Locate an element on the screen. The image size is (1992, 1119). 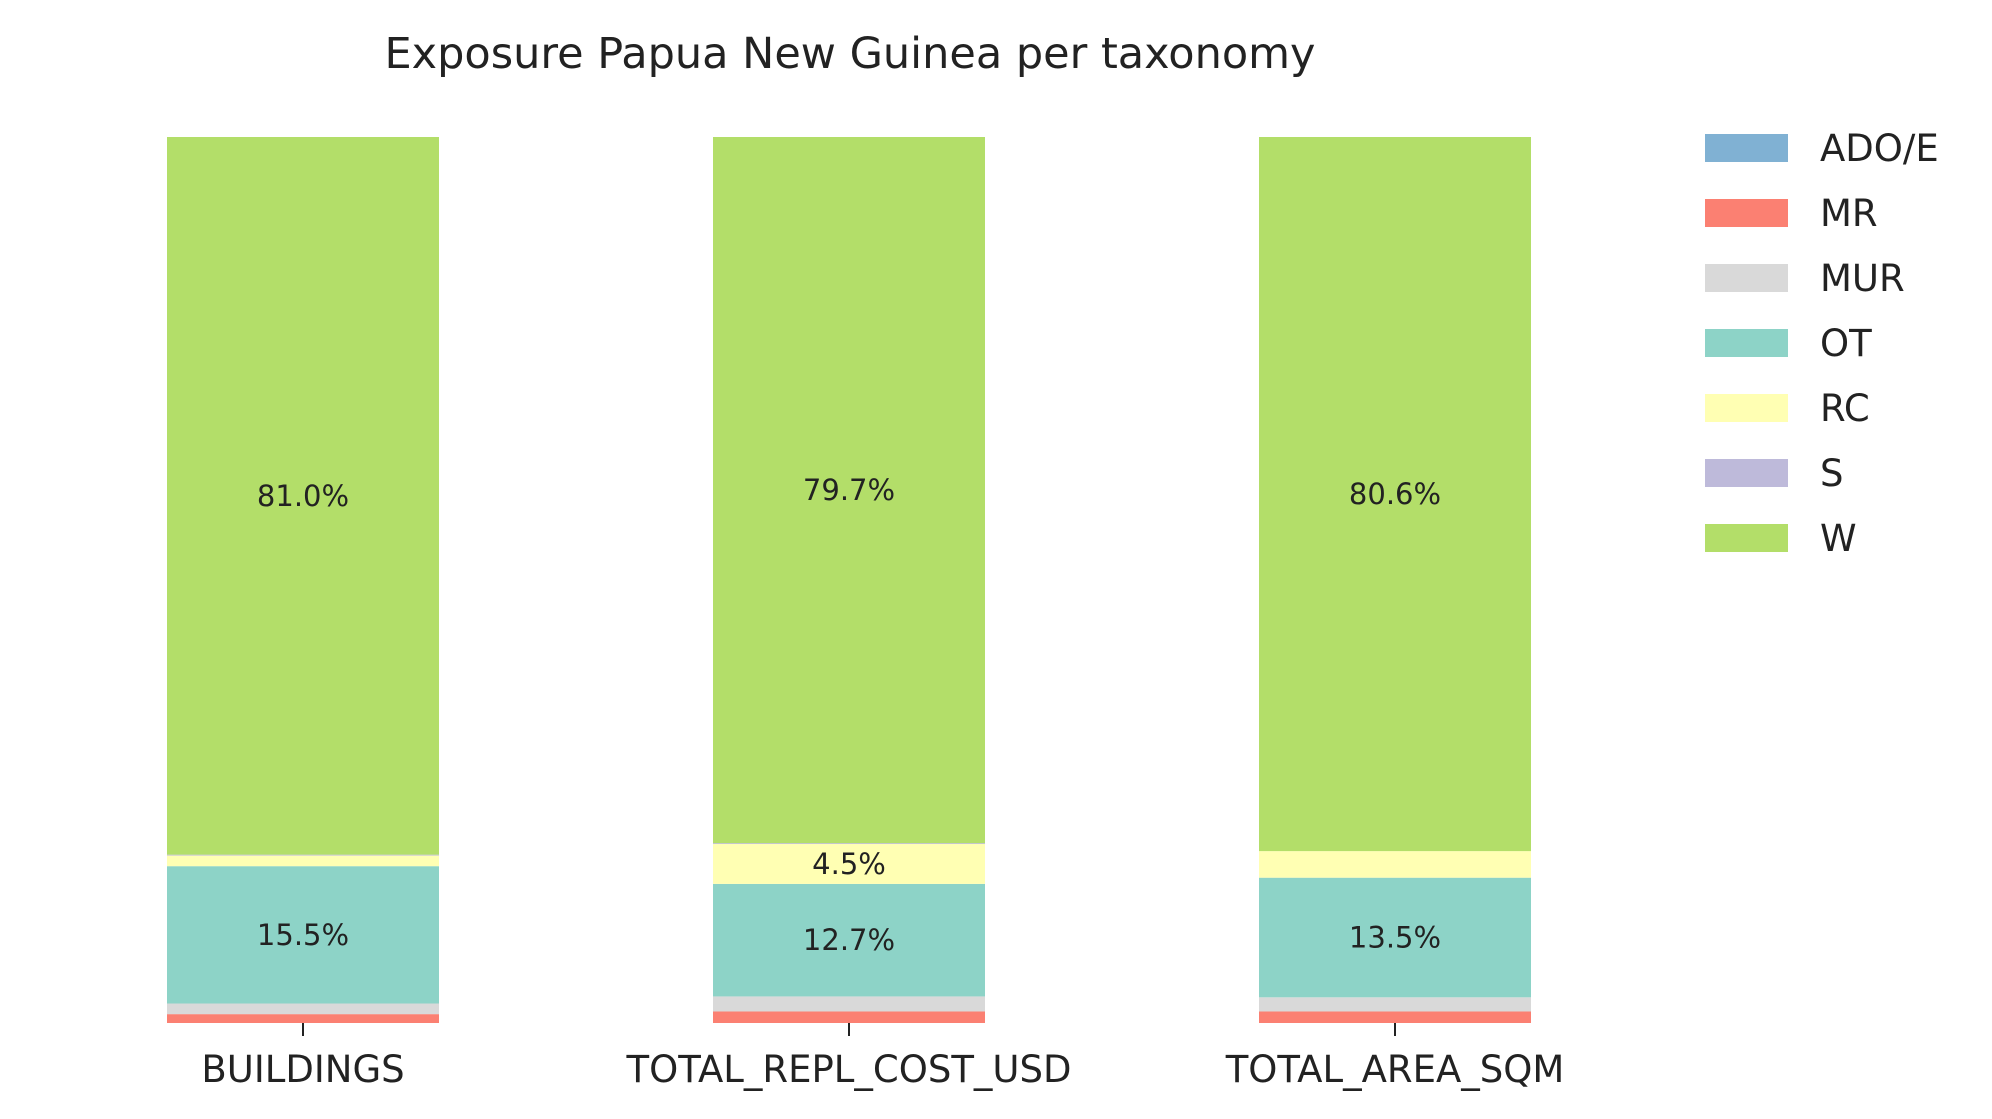
legend-label-ado-e: ADO/E is located at coordinates (1879, 148).